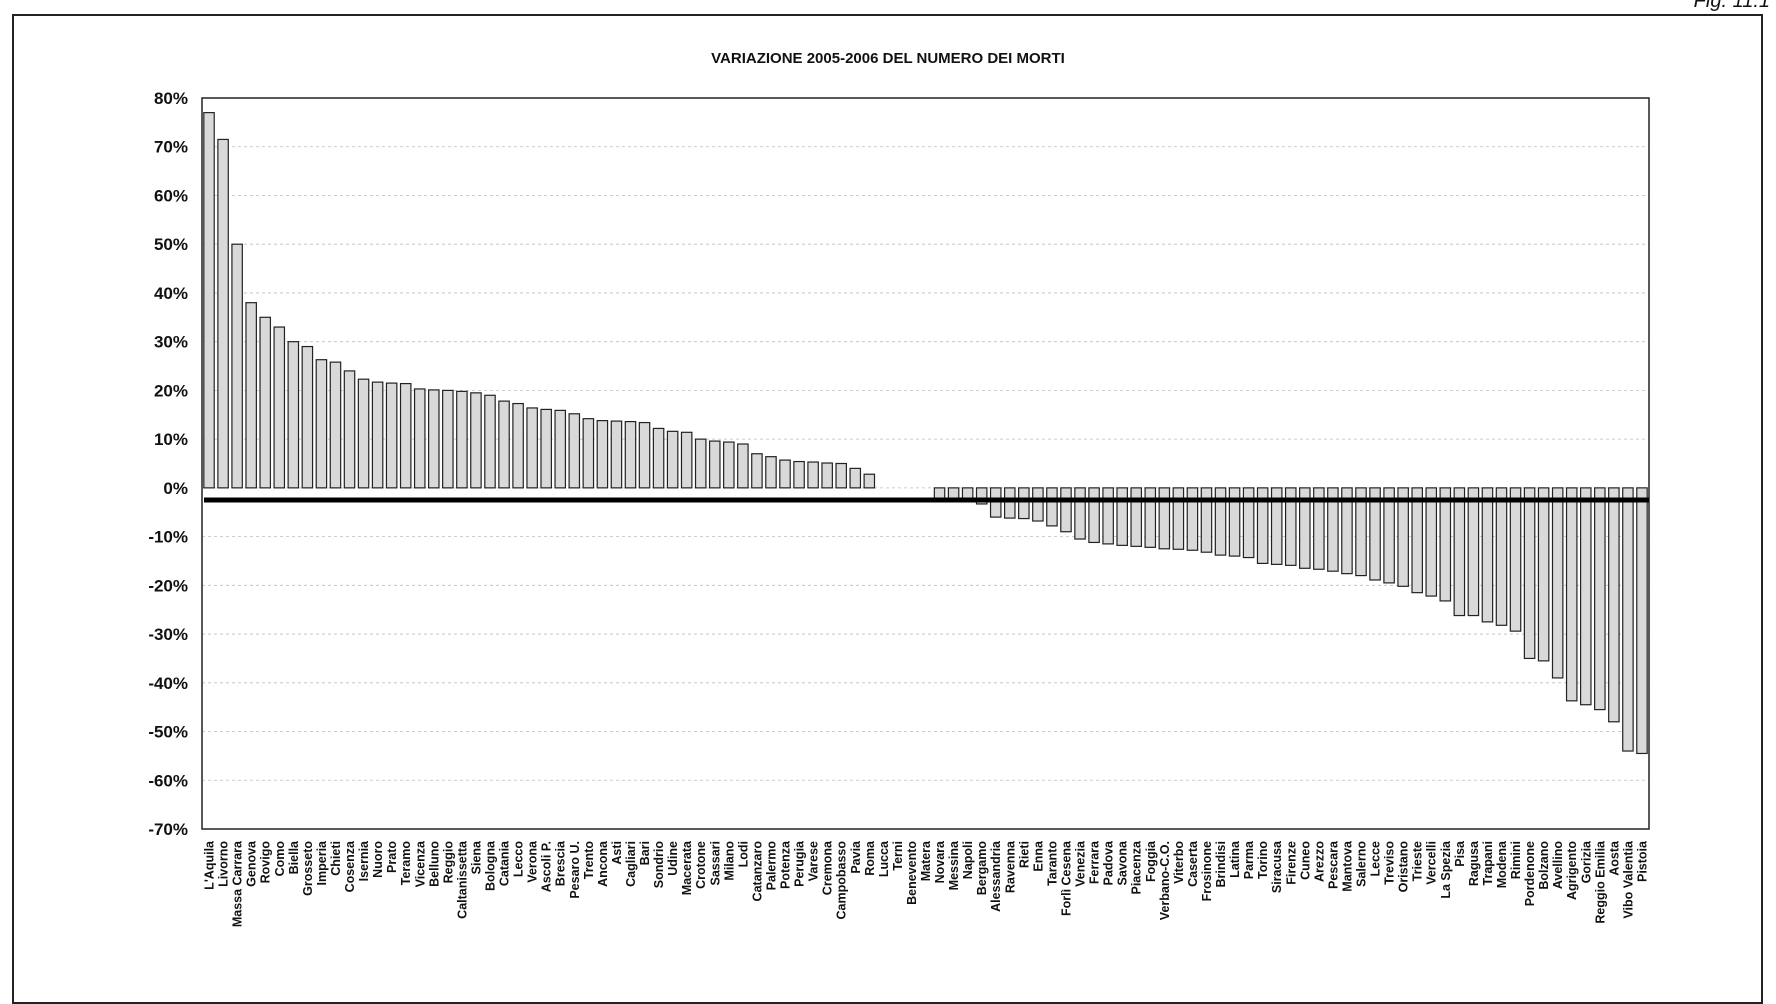 The image size is (1776, 1004). I want to click on x-tick-label: Livorno, so click(224, 864).